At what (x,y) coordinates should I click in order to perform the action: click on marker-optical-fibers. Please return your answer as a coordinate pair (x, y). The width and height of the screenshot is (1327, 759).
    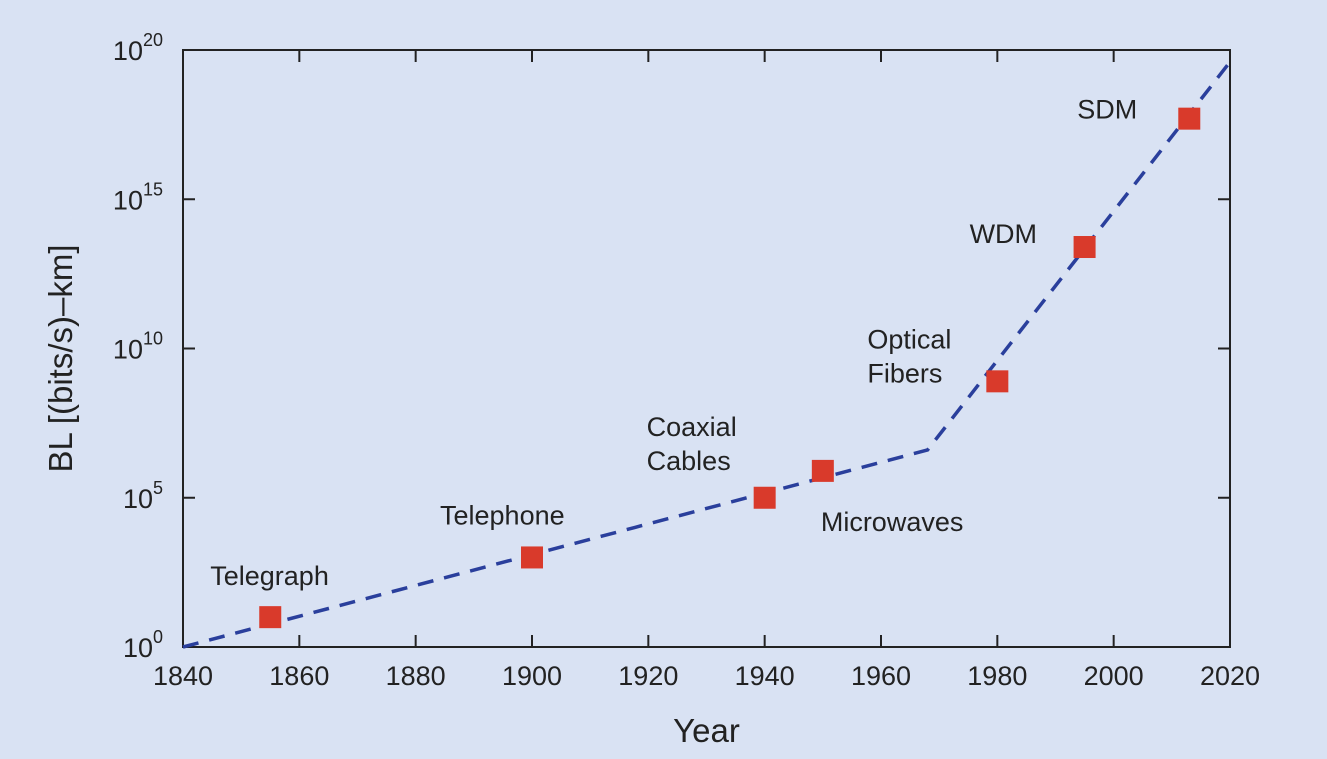
    Looking at the image, I should click on (997, 381).